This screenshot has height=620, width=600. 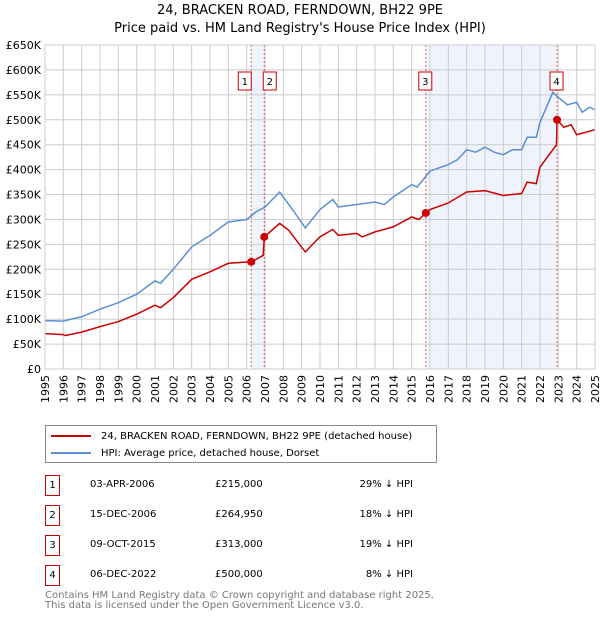 What do you see at coordinates (24, 244) in the screenshot?
I see `y-tick-label: £250K` at bounding box center [24, 244].